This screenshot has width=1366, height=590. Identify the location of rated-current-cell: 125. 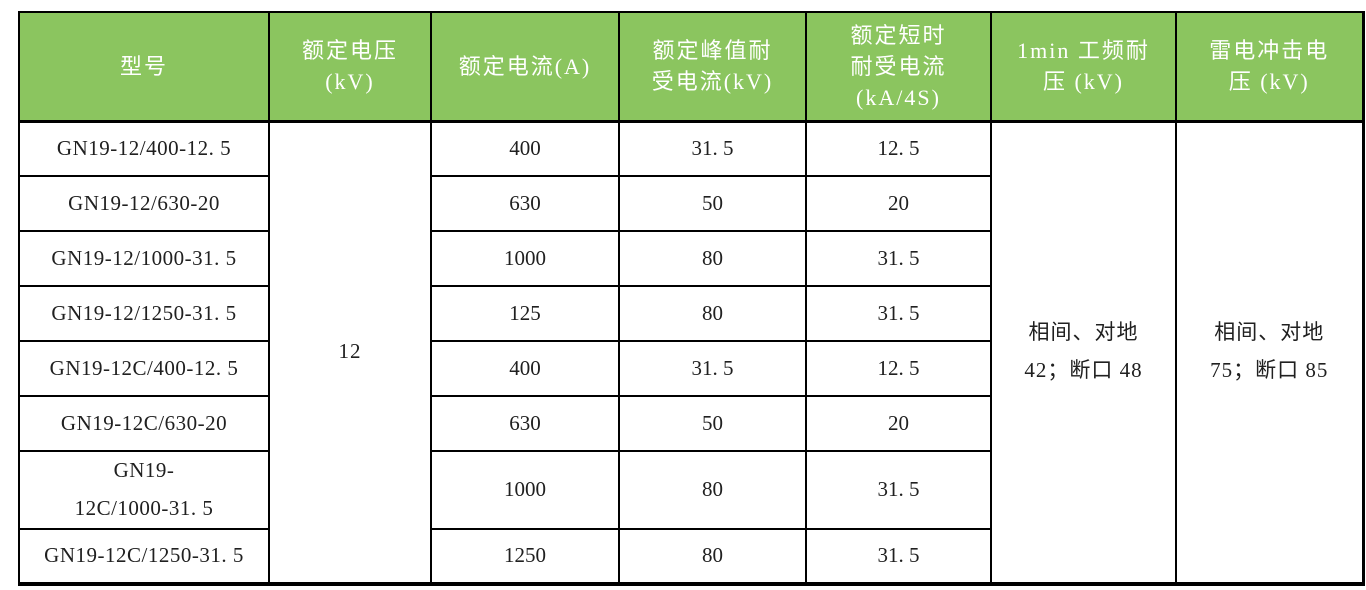
(525, 313).